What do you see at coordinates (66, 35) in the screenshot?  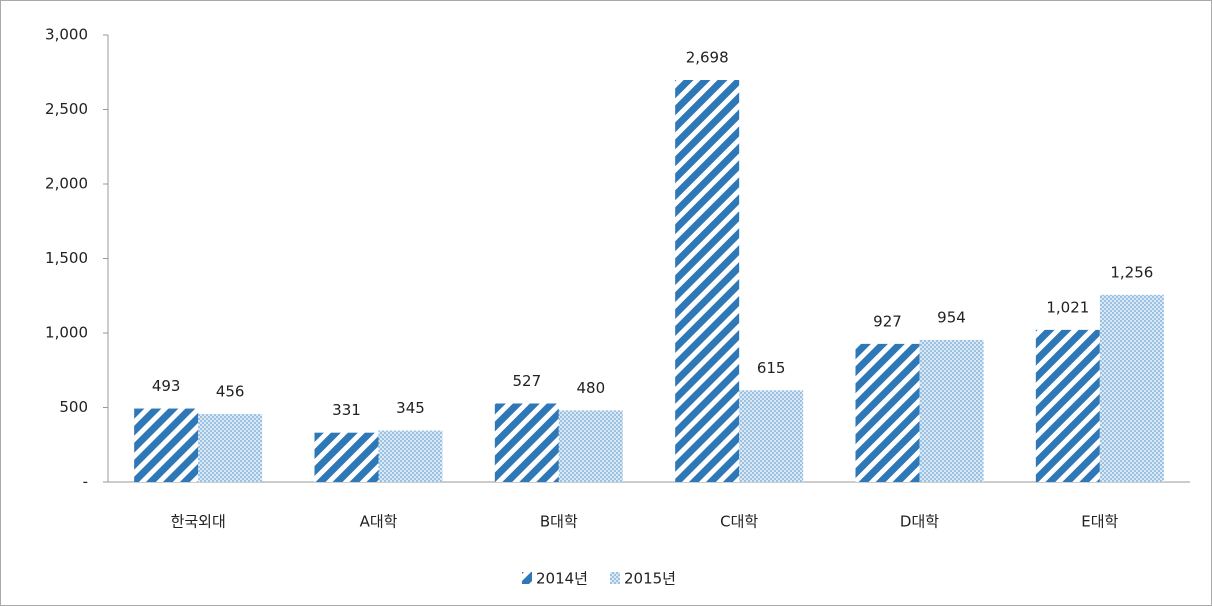 I see `y-tick-label: 3,000` at bounding box center [66, 35].